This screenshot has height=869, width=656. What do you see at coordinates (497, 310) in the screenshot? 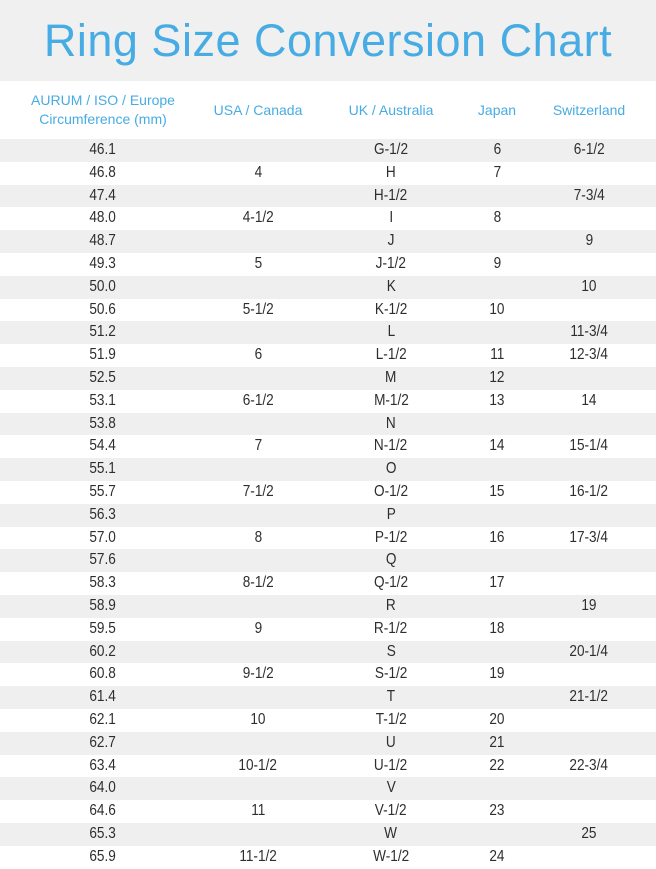
I see `cell-japan: 10` at bounding box center [497, 310].